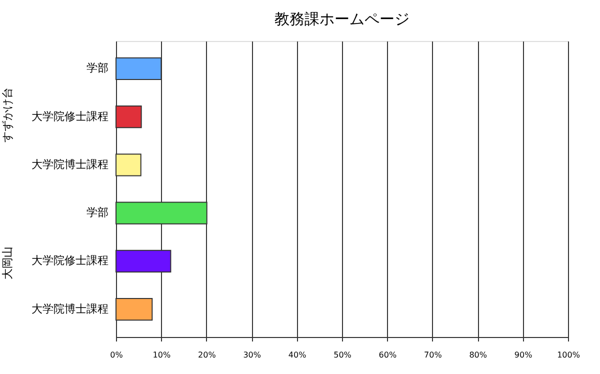  Describe the element at coordinates (387, 355) in the screenshot. I see `x-tick-label: 60%` at that location.